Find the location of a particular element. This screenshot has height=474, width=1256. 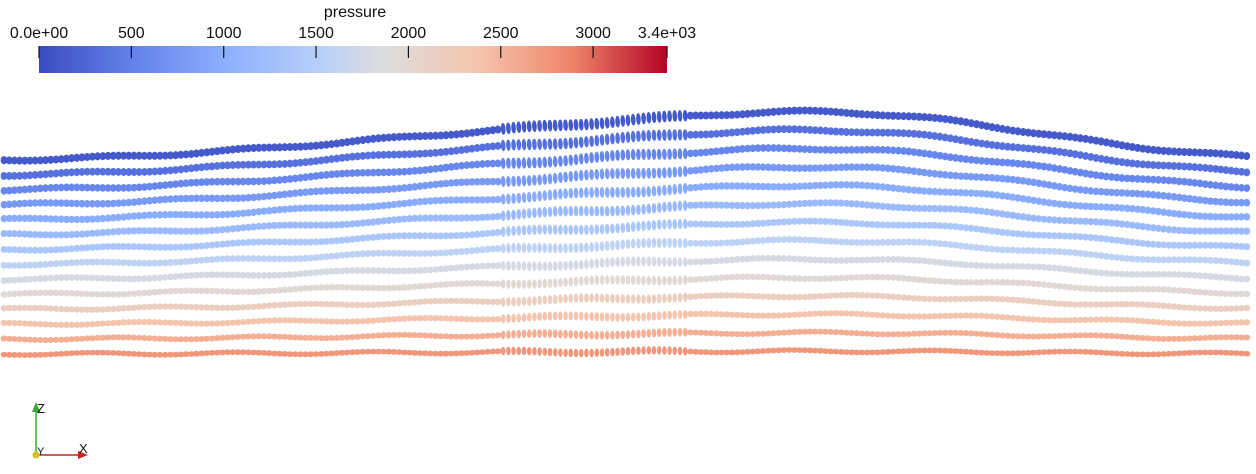

particle-row is located at coordinates (625, 152).